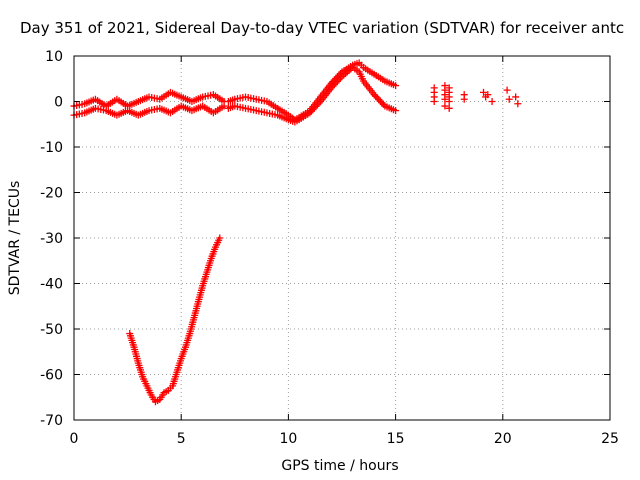  I want to click on y-tick-label: 0, so click(58, 103).